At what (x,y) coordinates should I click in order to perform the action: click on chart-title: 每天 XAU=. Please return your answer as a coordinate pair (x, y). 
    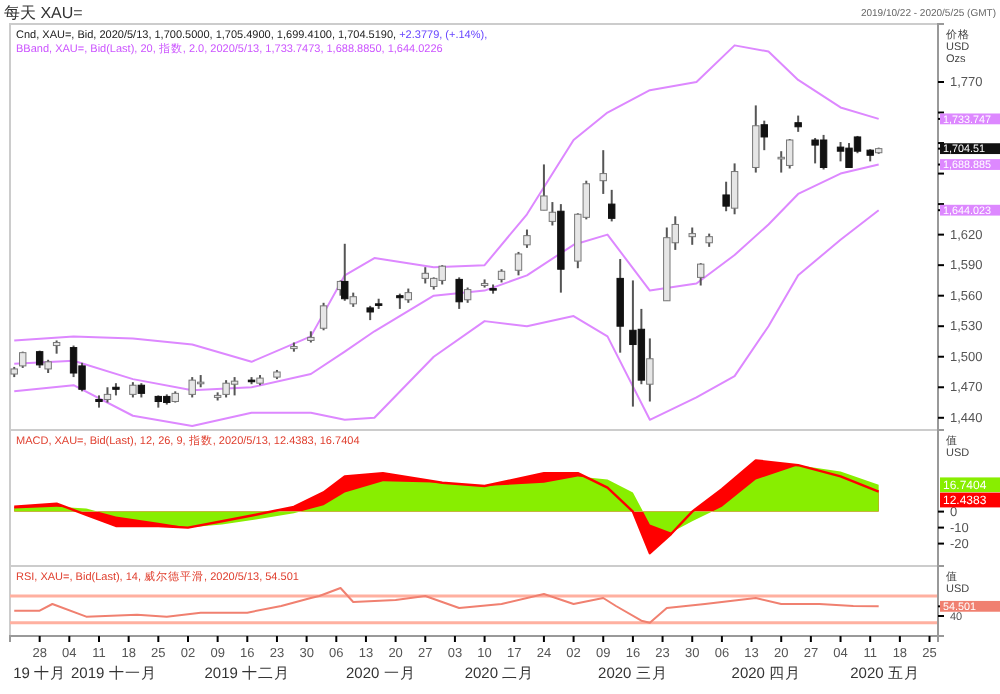
    Looking at the image, I should click on (44, 13).